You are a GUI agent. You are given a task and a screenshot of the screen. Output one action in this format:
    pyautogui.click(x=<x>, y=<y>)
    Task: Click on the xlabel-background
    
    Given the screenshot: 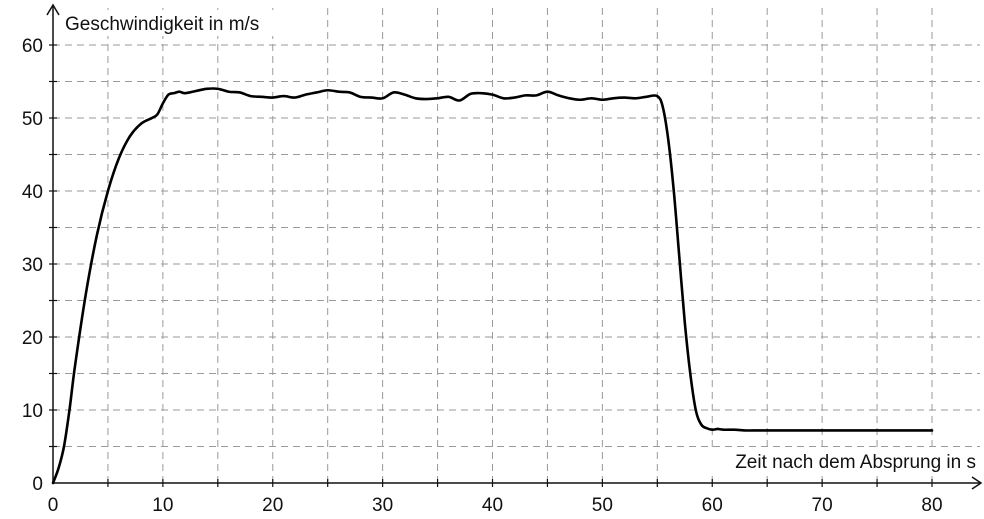 What is the action you would take?
    pyautogui.click(x=827, y=462)
    